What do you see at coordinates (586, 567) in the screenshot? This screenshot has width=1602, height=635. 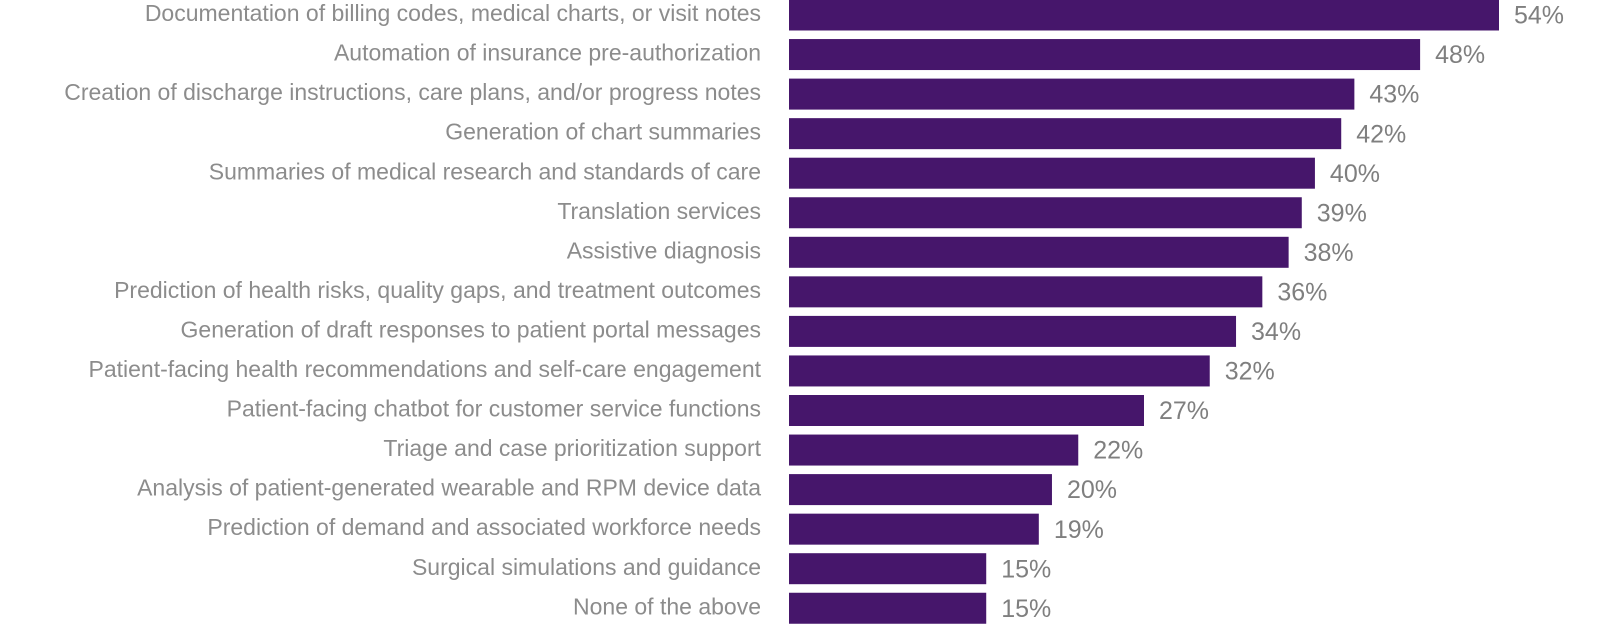 I see `category-label: Surgical simulations and guidance` at bounding box center [586, 567].